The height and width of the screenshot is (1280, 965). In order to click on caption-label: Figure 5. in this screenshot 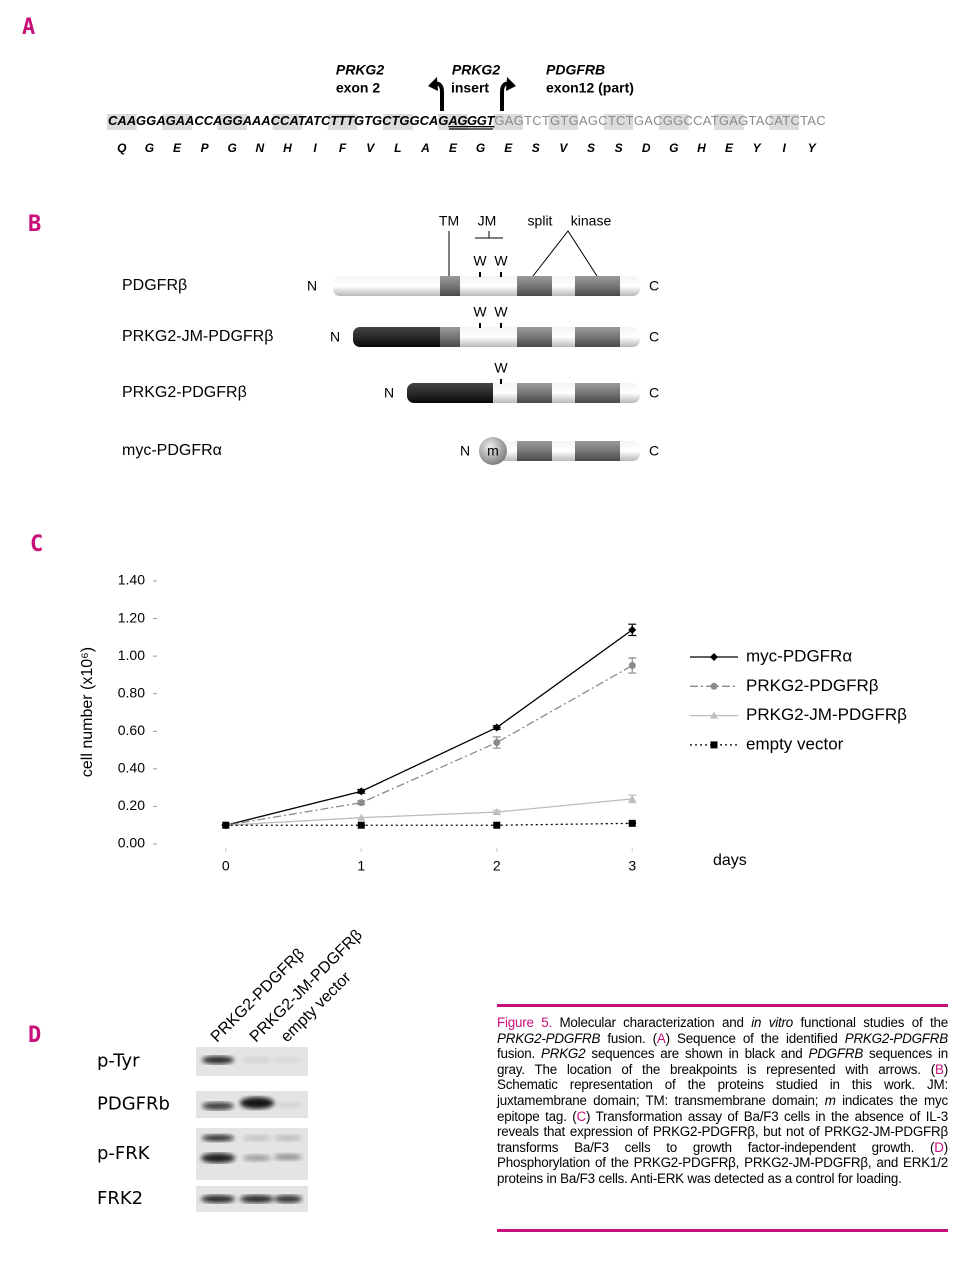, I will do `click(524, 1022)`.